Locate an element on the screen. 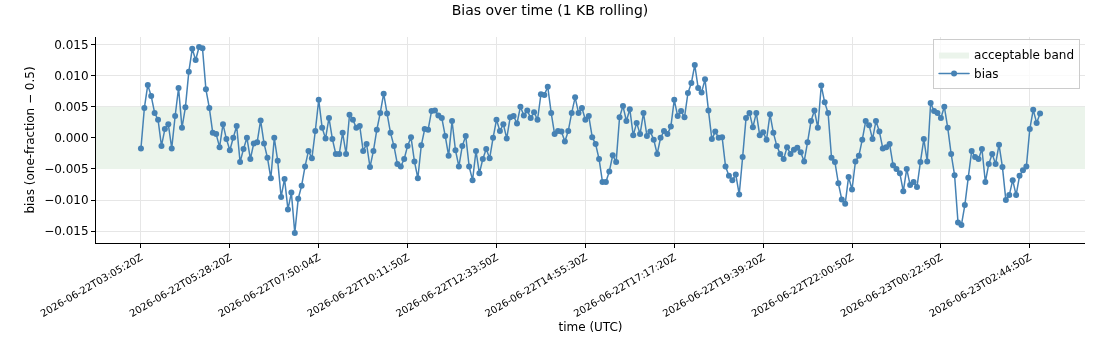 The image size is (1100, 360). x-axis-title: time (UTC) is located at coordinates (590, 326).